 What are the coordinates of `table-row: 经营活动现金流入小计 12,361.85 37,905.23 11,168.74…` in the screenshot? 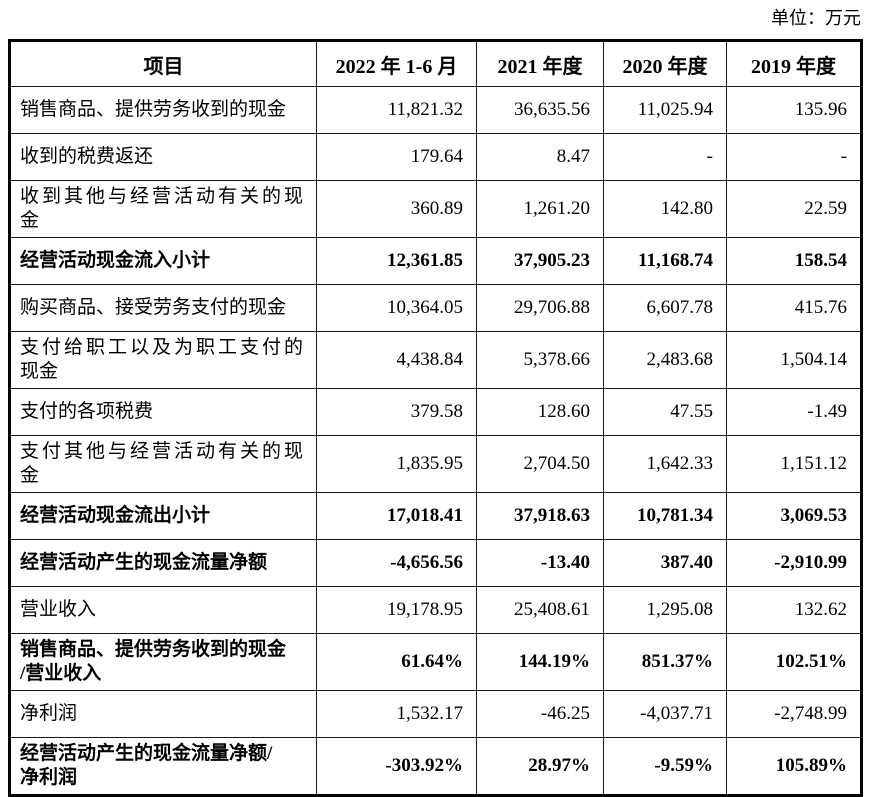 It's located at (435, 261).